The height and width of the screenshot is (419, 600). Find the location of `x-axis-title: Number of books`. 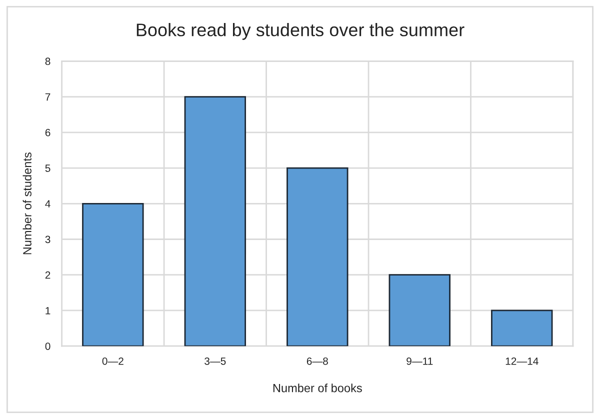

x-axis-title: Number of books is located at coordinates (317, 388).